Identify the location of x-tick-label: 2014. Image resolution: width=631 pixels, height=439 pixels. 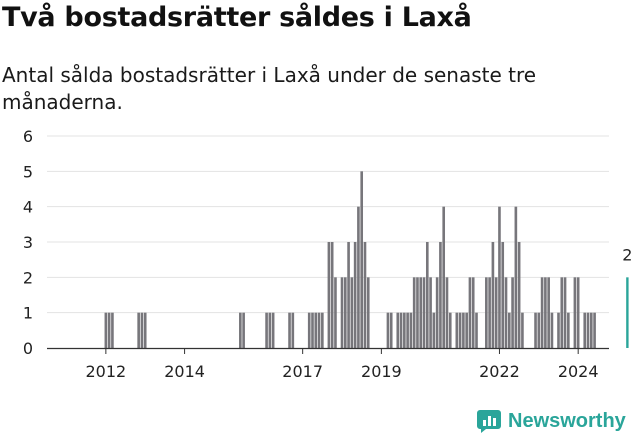
(184, 371).